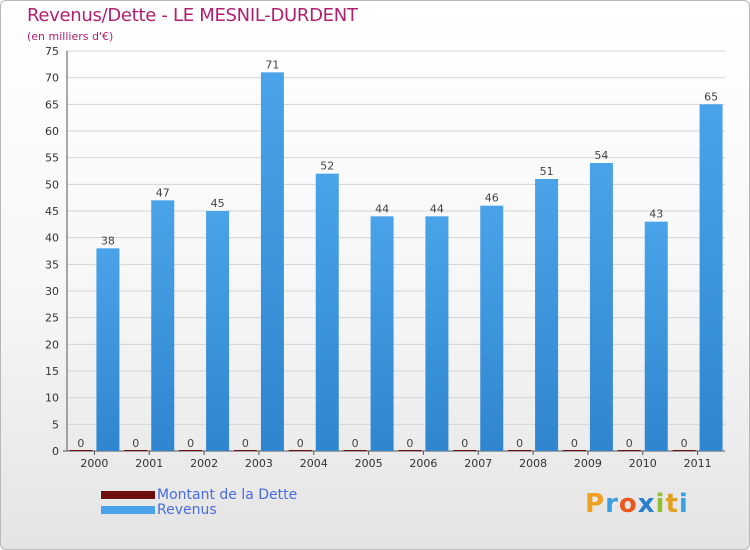  Describe the element at coordinates (52, 264) in the screenshot. I see `y-tick-label: 35` at that location.